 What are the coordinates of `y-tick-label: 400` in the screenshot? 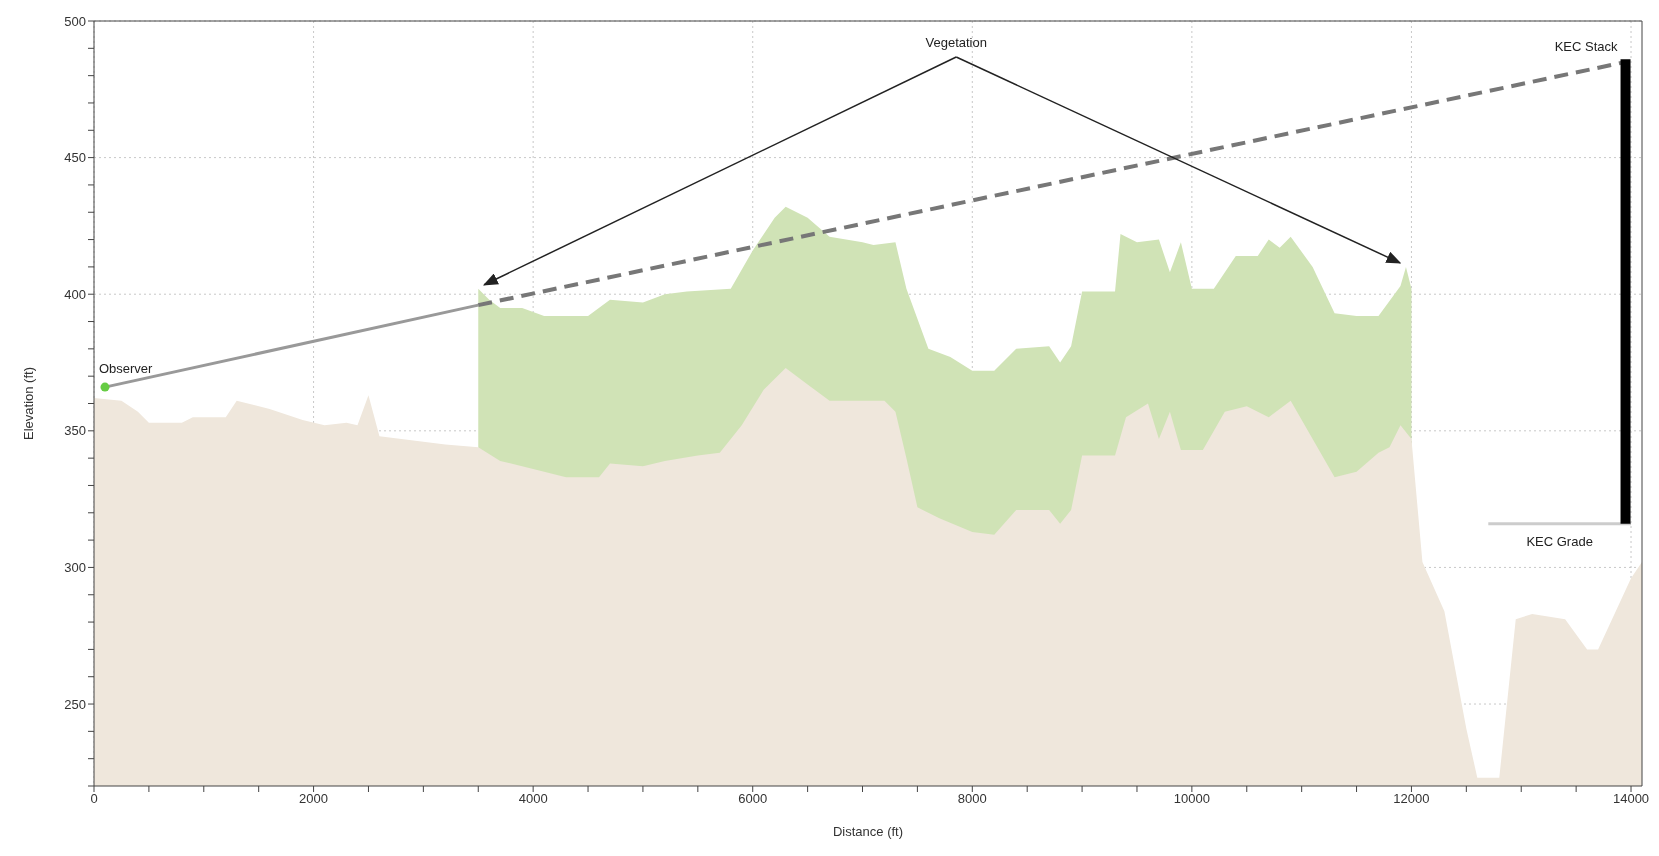 It's located at (75, 294).